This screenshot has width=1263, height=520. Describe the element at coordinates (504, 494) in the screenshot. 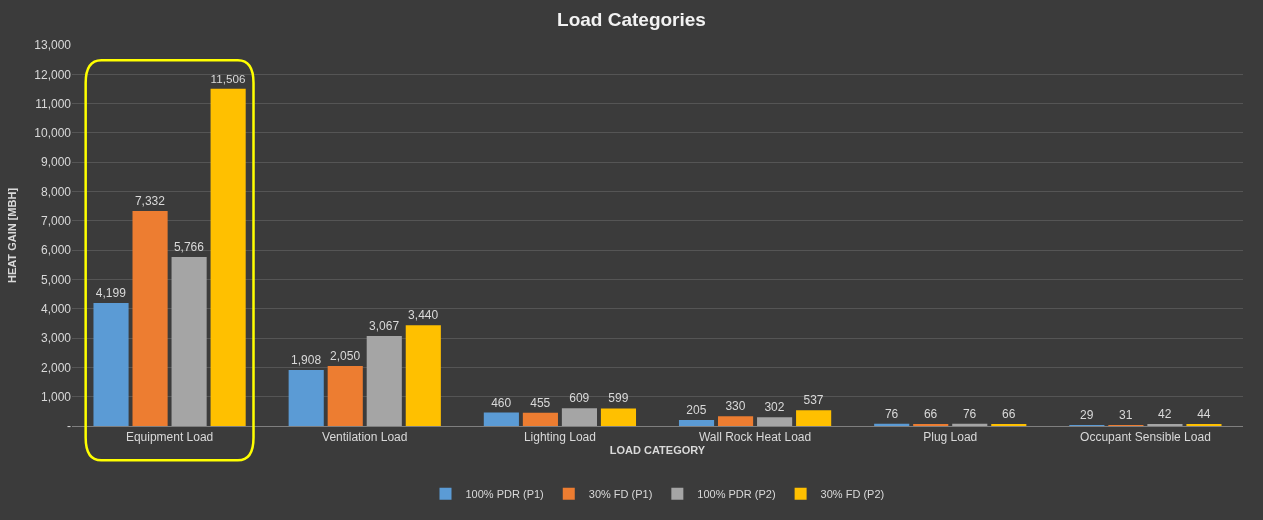

I see `legend-label: 100% PDR (P1)` at that location.